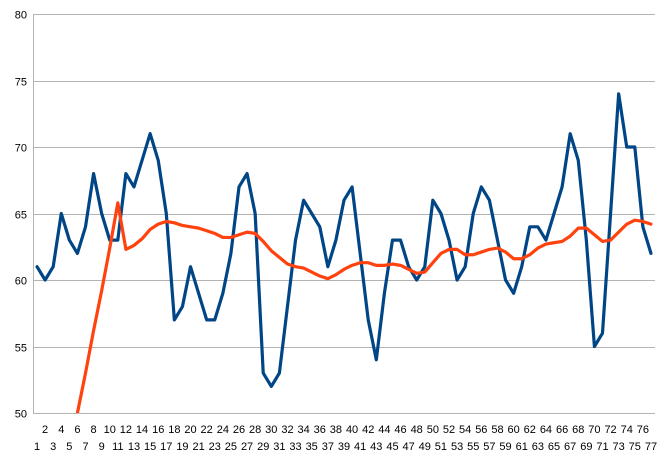 The width and height of the screenshot is (665, 460). Describe the element at coordinates (150, 447) in the screenshot. I see `x-tick-label-15: 15` at that location.